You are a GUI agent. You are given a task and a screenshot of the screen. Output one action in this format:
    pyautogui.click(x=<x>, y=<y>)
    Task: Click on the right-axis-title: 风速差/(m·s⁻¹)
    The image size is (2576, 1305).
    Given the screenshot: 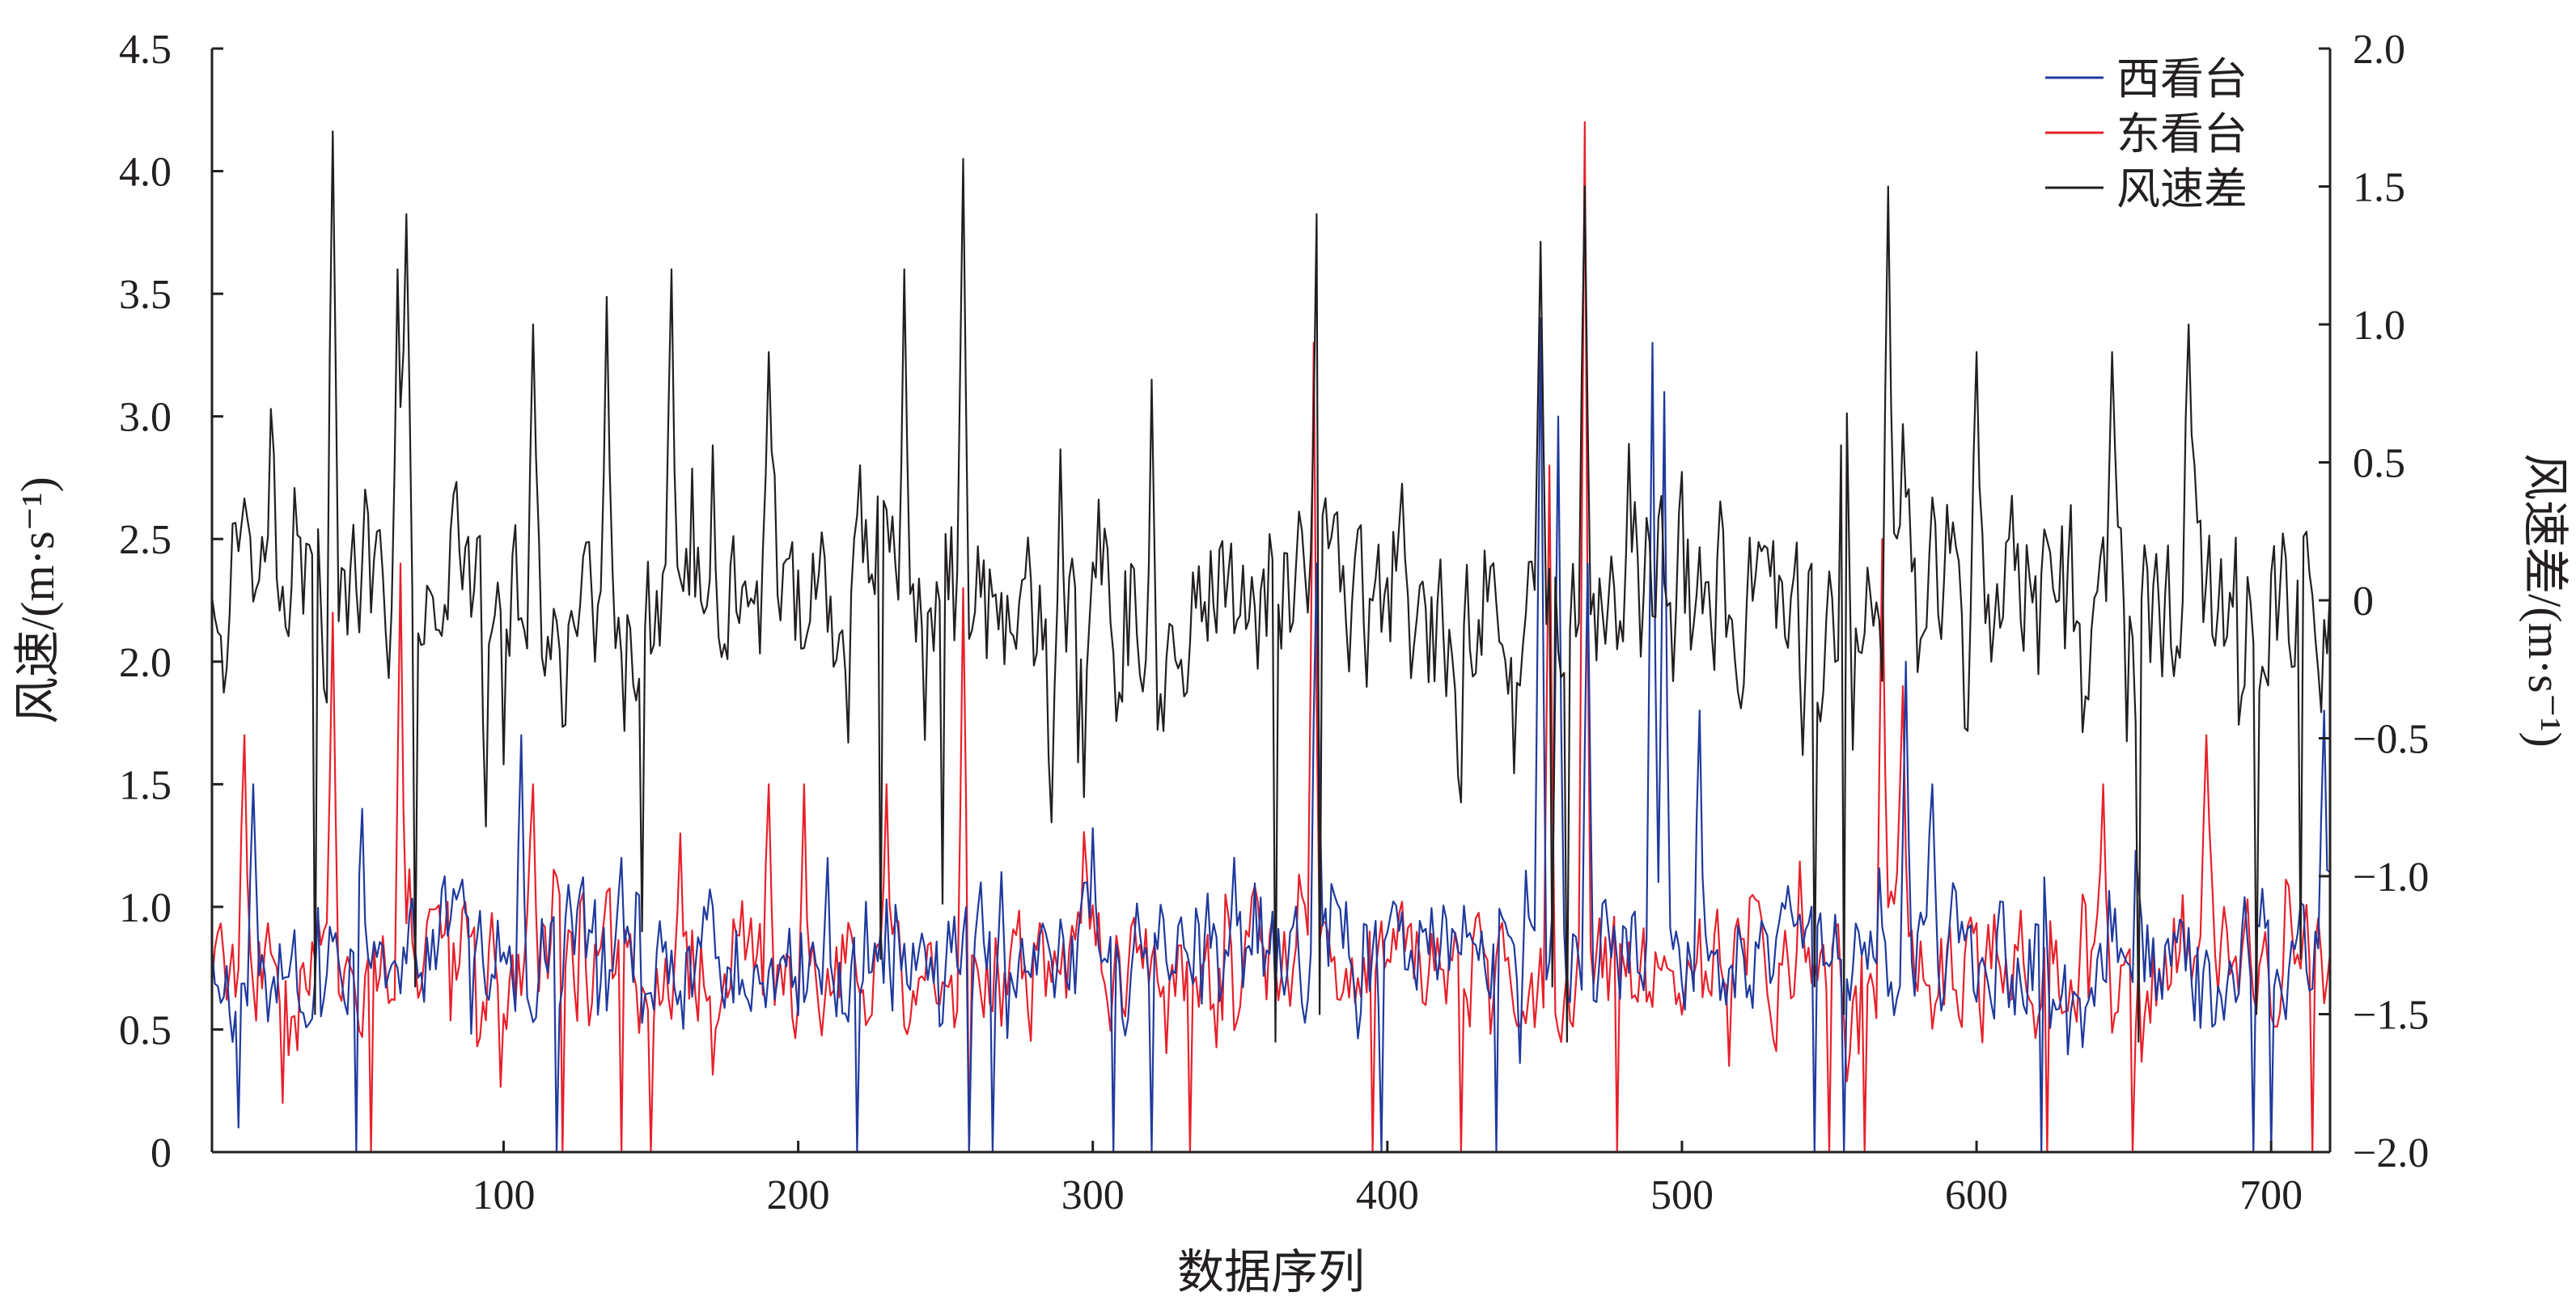 What is the action you would take?
    pyautogui.click(x=2545, y=600)
    